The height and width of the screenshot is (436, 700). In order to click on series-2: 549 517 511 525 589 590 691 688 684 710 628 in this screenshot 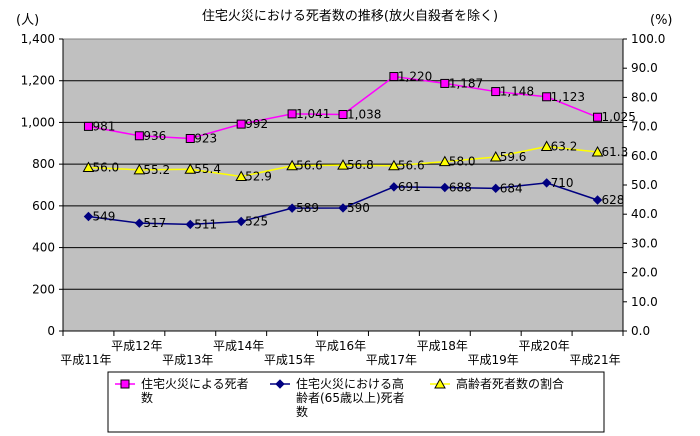, I will do `click(354, 203)`.